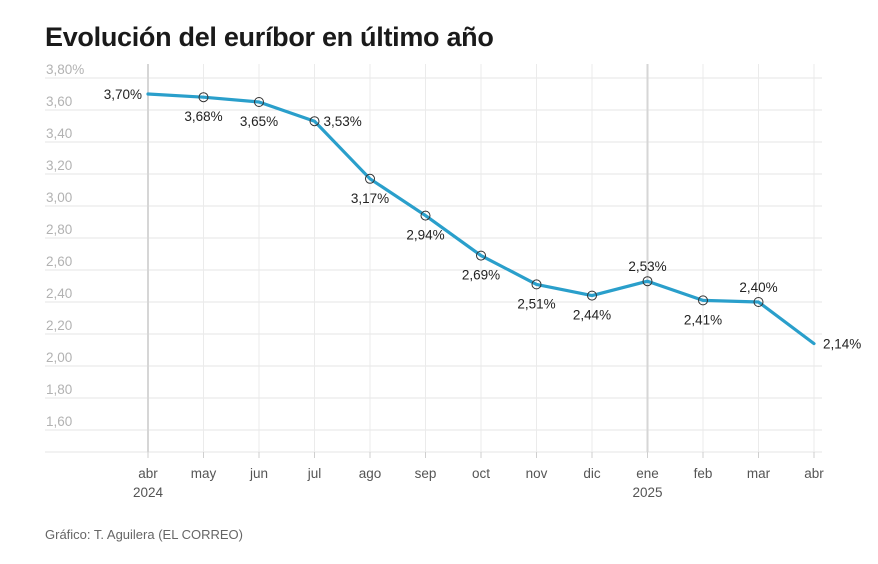 The width and height of the screenshot is (878, 564). Describe the element at coordinates (537, 473) in the screenshot. I see `x-tick-label: nov` at that location.